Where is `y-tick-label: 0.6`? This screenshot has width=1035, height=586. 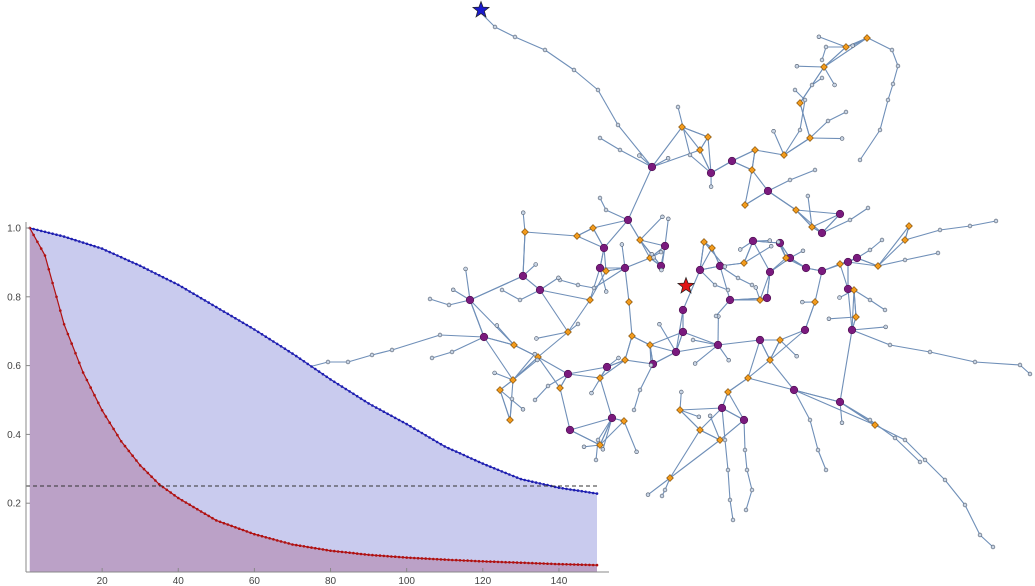
y-tick-label: 0.6 is located at coordinates (14, 366).